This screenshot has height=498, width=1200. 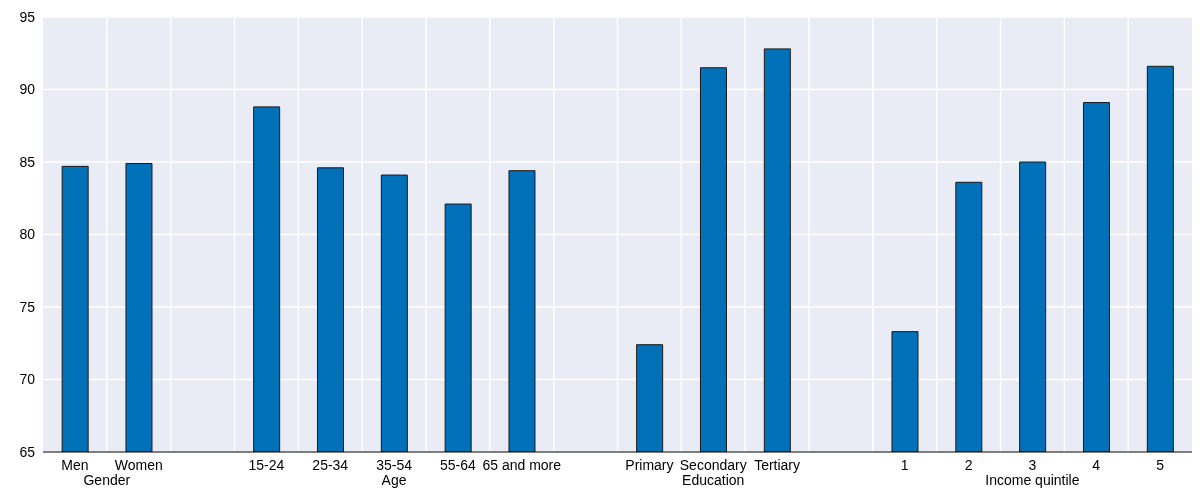 I want to click on x-tick-label: 35-54, so click(x=394, y=464).